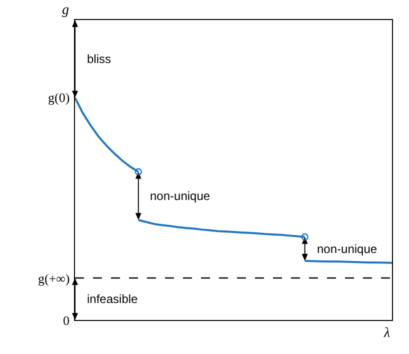  Describe the element at coordinates (66, 320) in the screenshot. I see `text: 0` at that location.